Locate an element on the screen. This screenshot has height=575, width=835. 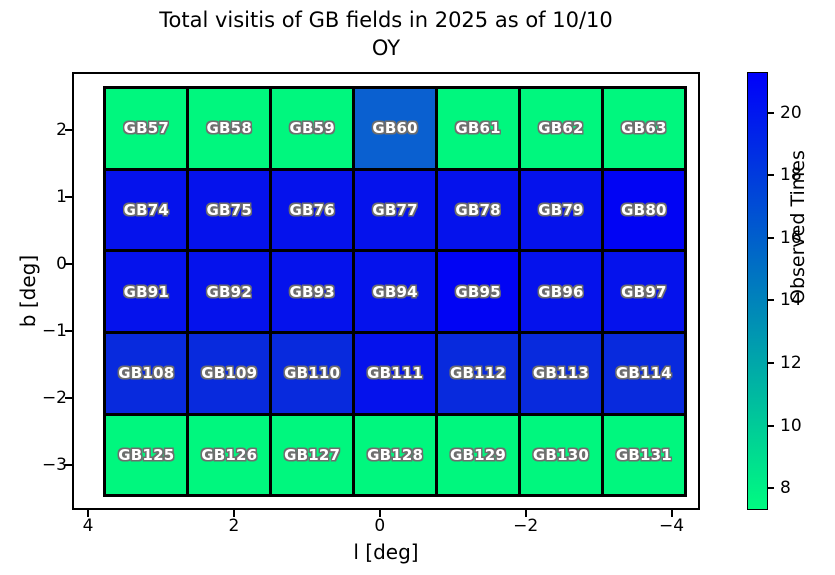
y-tick-label: 0 is located at coordinates (61, 264).